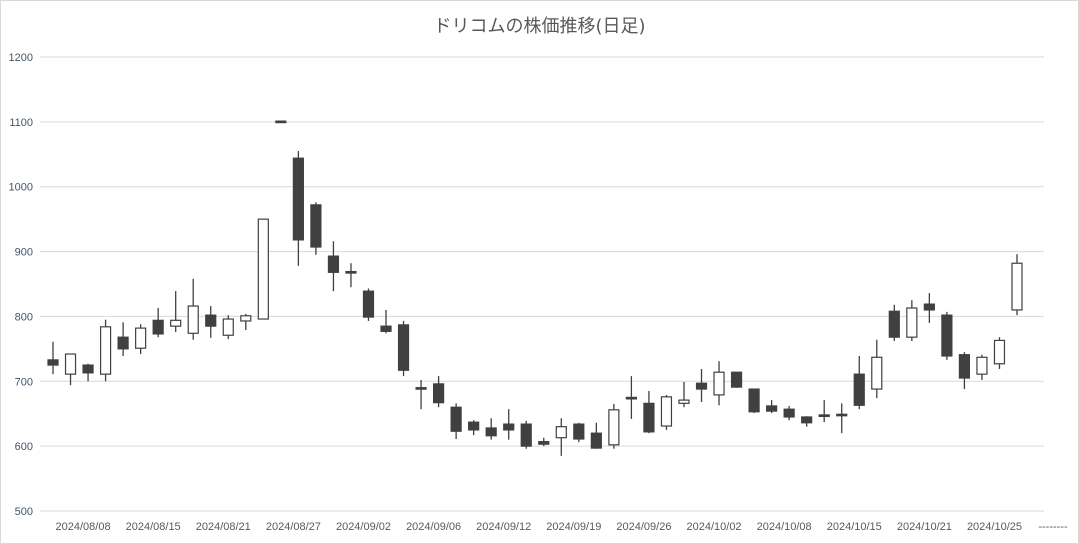 The width and height of the screenshot is (1079, 544). What do you see at coordinates (714, 527) in the screenshot?
I see `x-tick-label: 2024/10/02` at bounding box center [714, 527].